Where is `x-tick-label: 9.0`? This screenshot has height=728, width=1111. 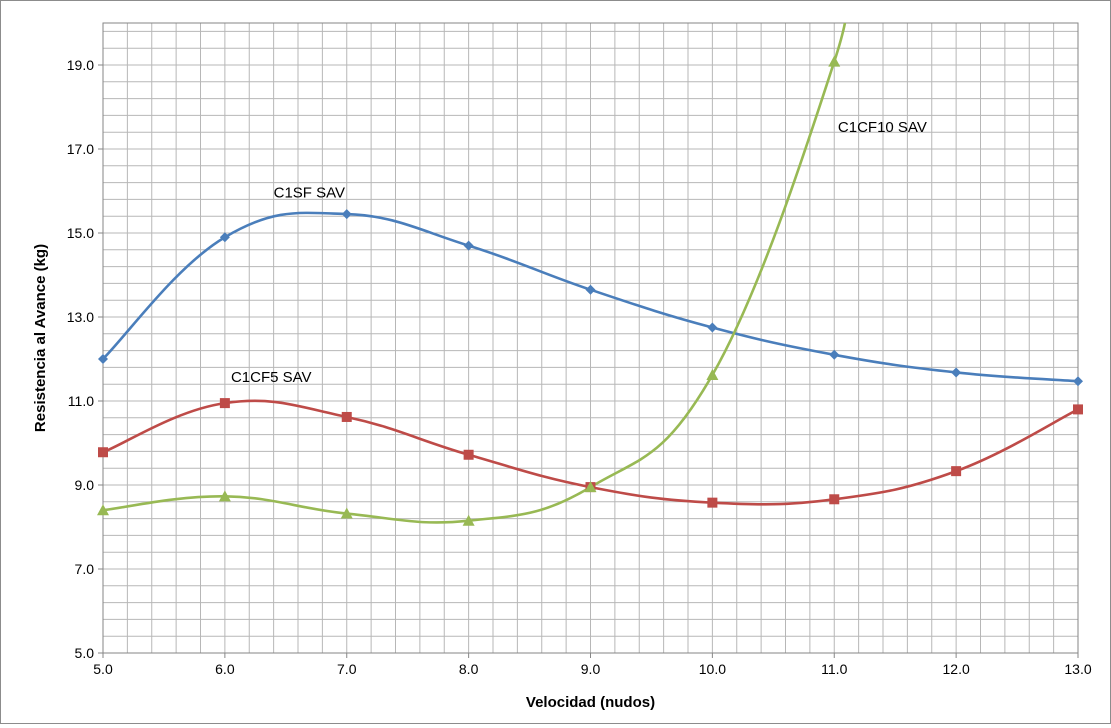 x-tick-label: 9.0 is located at coordinates (591, 669).